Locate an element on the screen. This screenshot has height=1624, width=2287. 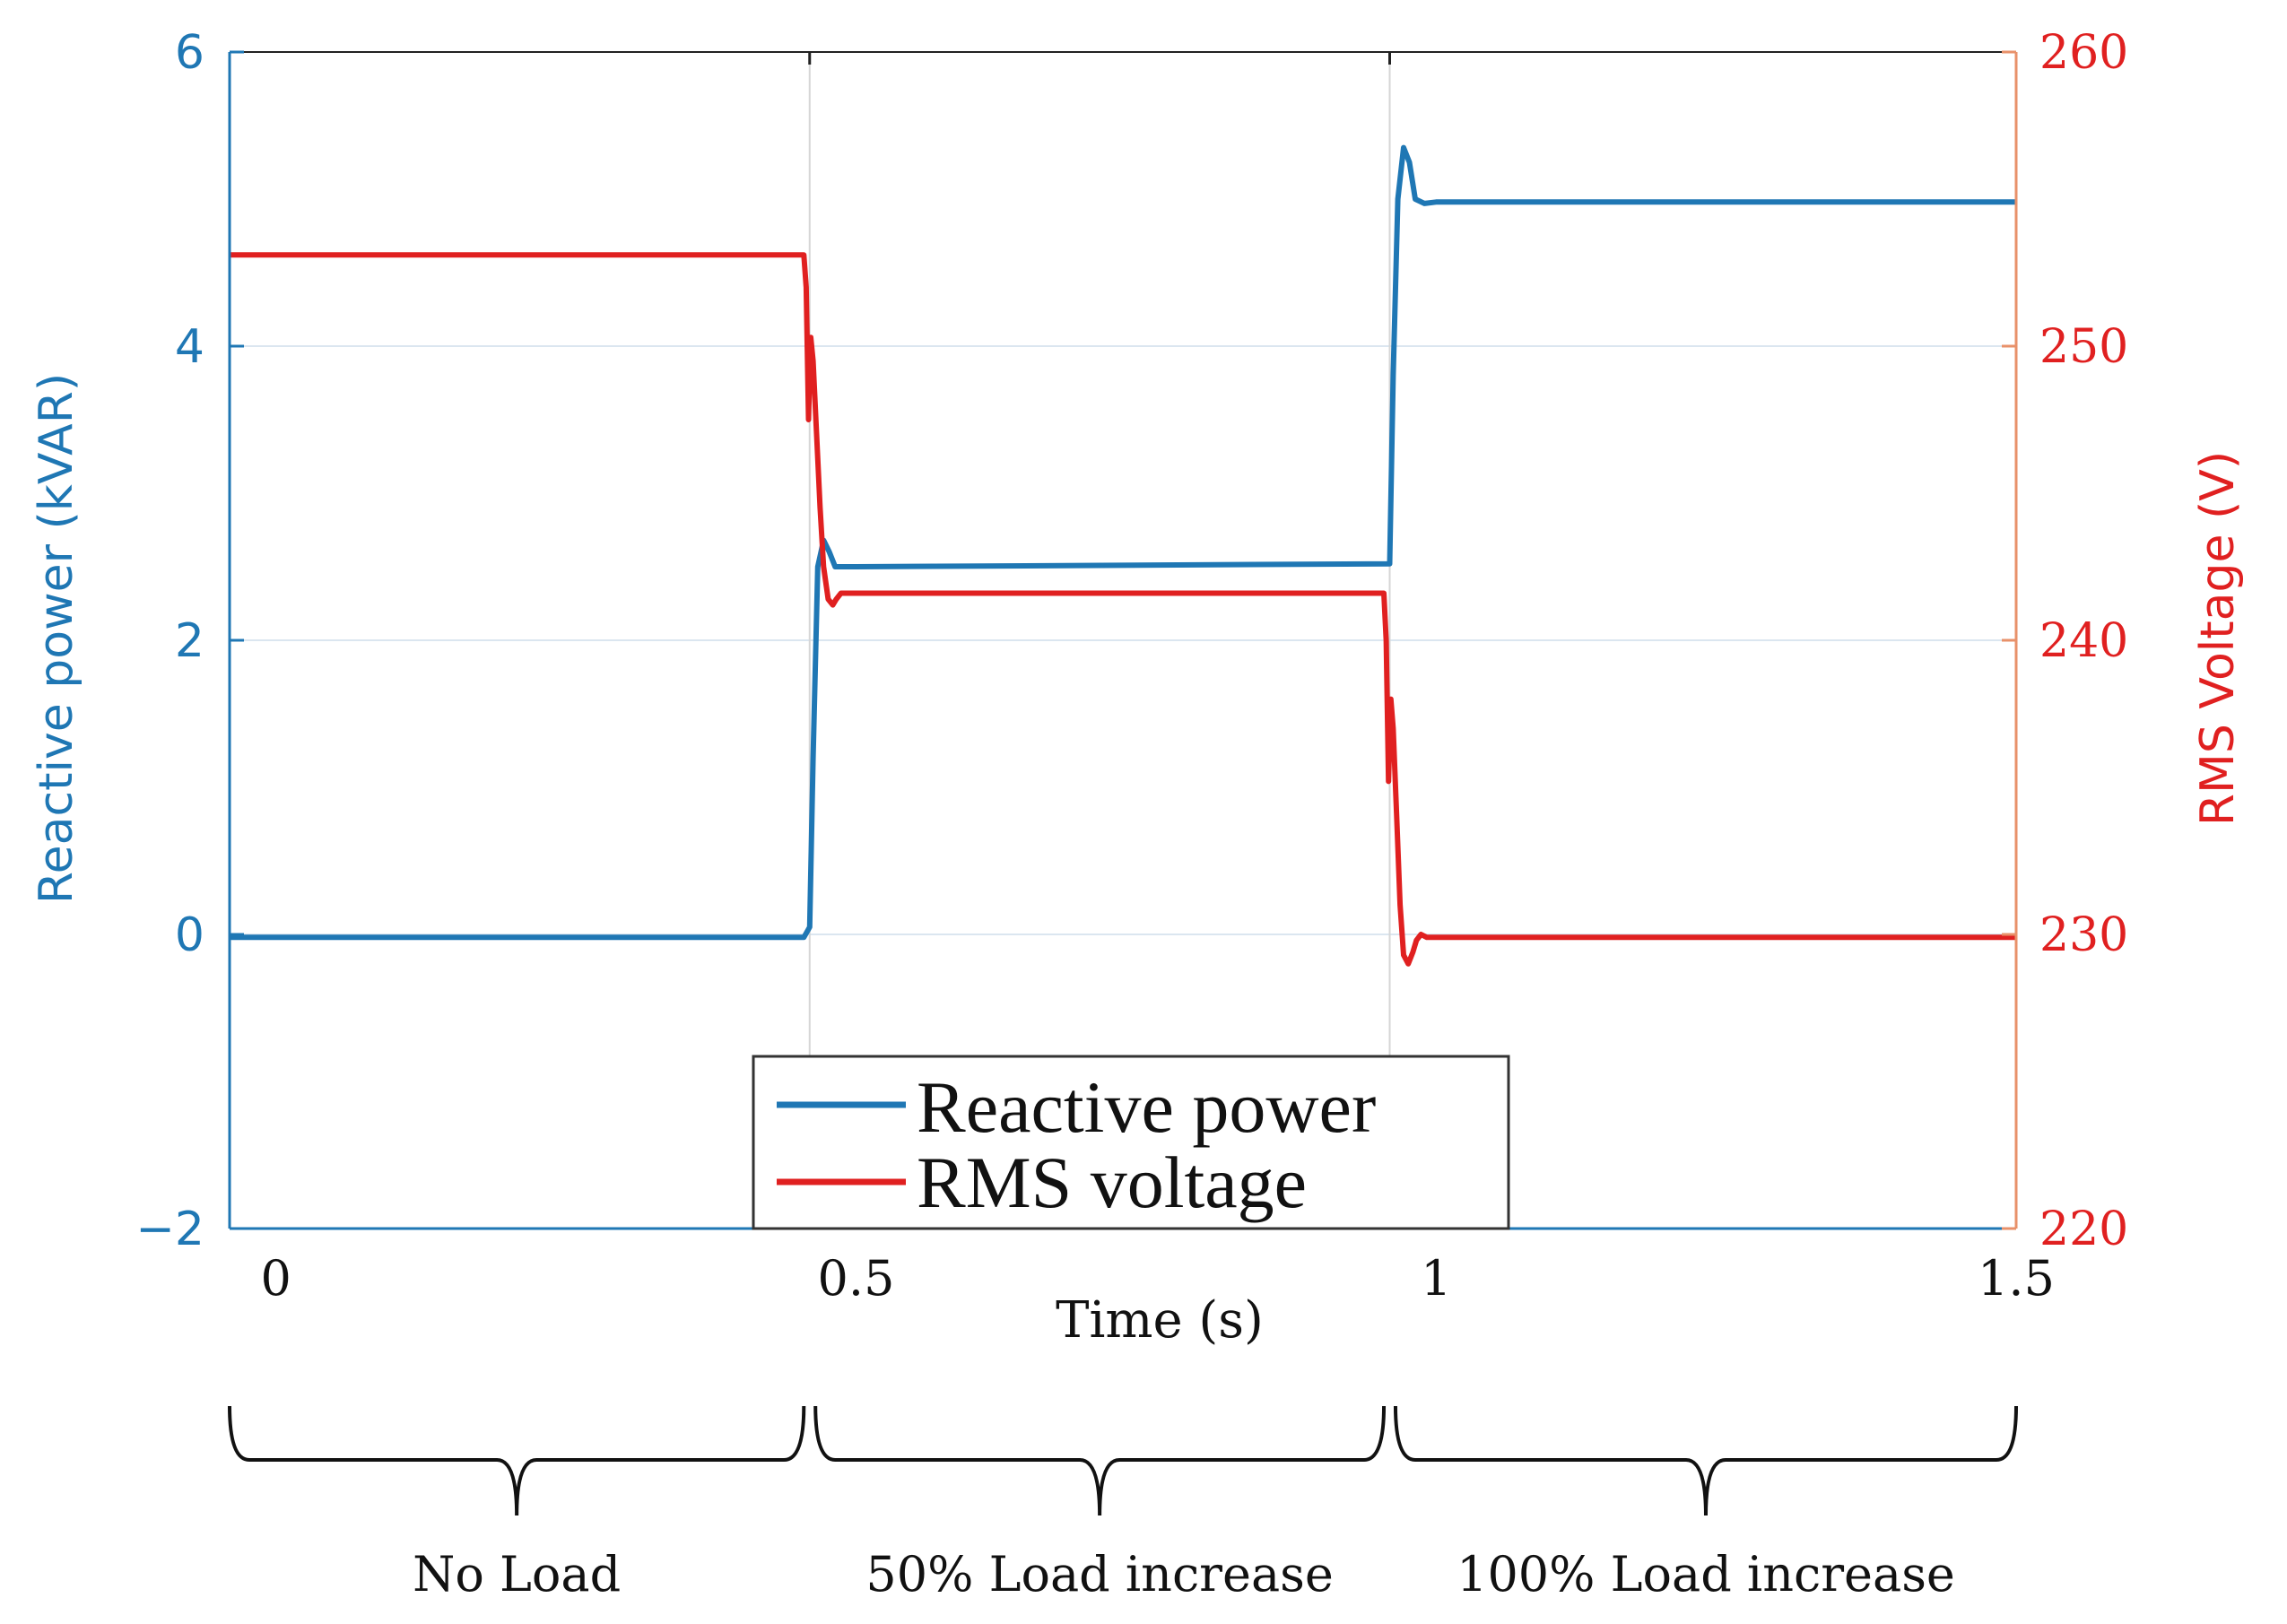
left-tick-label: 2 is located at coordinates (189, 641).